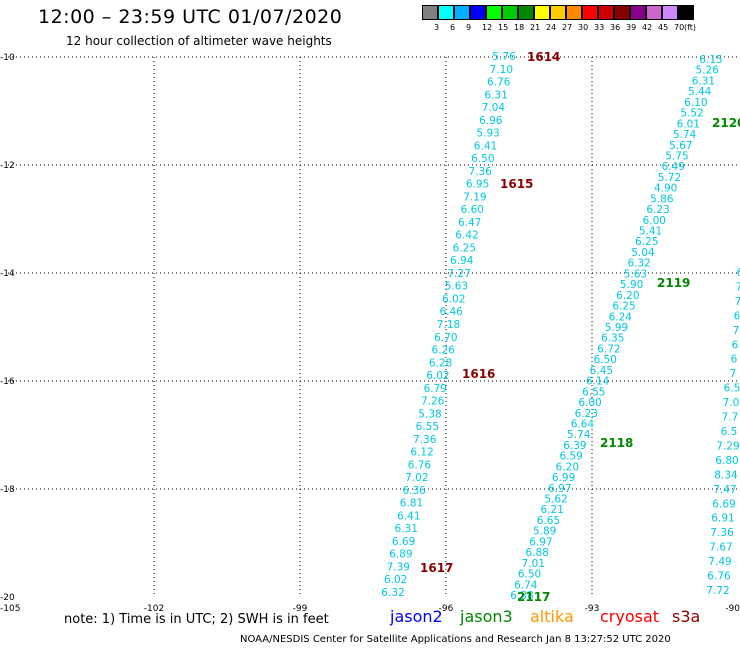 The width and height of the screenshot is (740, 650). I want to click on swh-value: 6.91, so click(722, 519).